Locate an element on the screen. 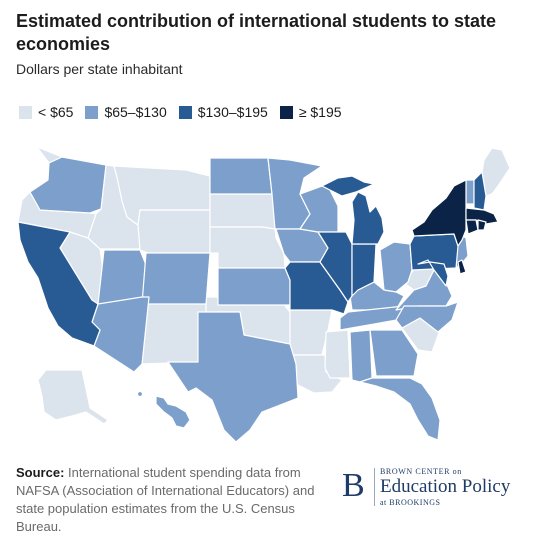 The image size is (541, 551). logo-divider is located at coordinates (374, 487).